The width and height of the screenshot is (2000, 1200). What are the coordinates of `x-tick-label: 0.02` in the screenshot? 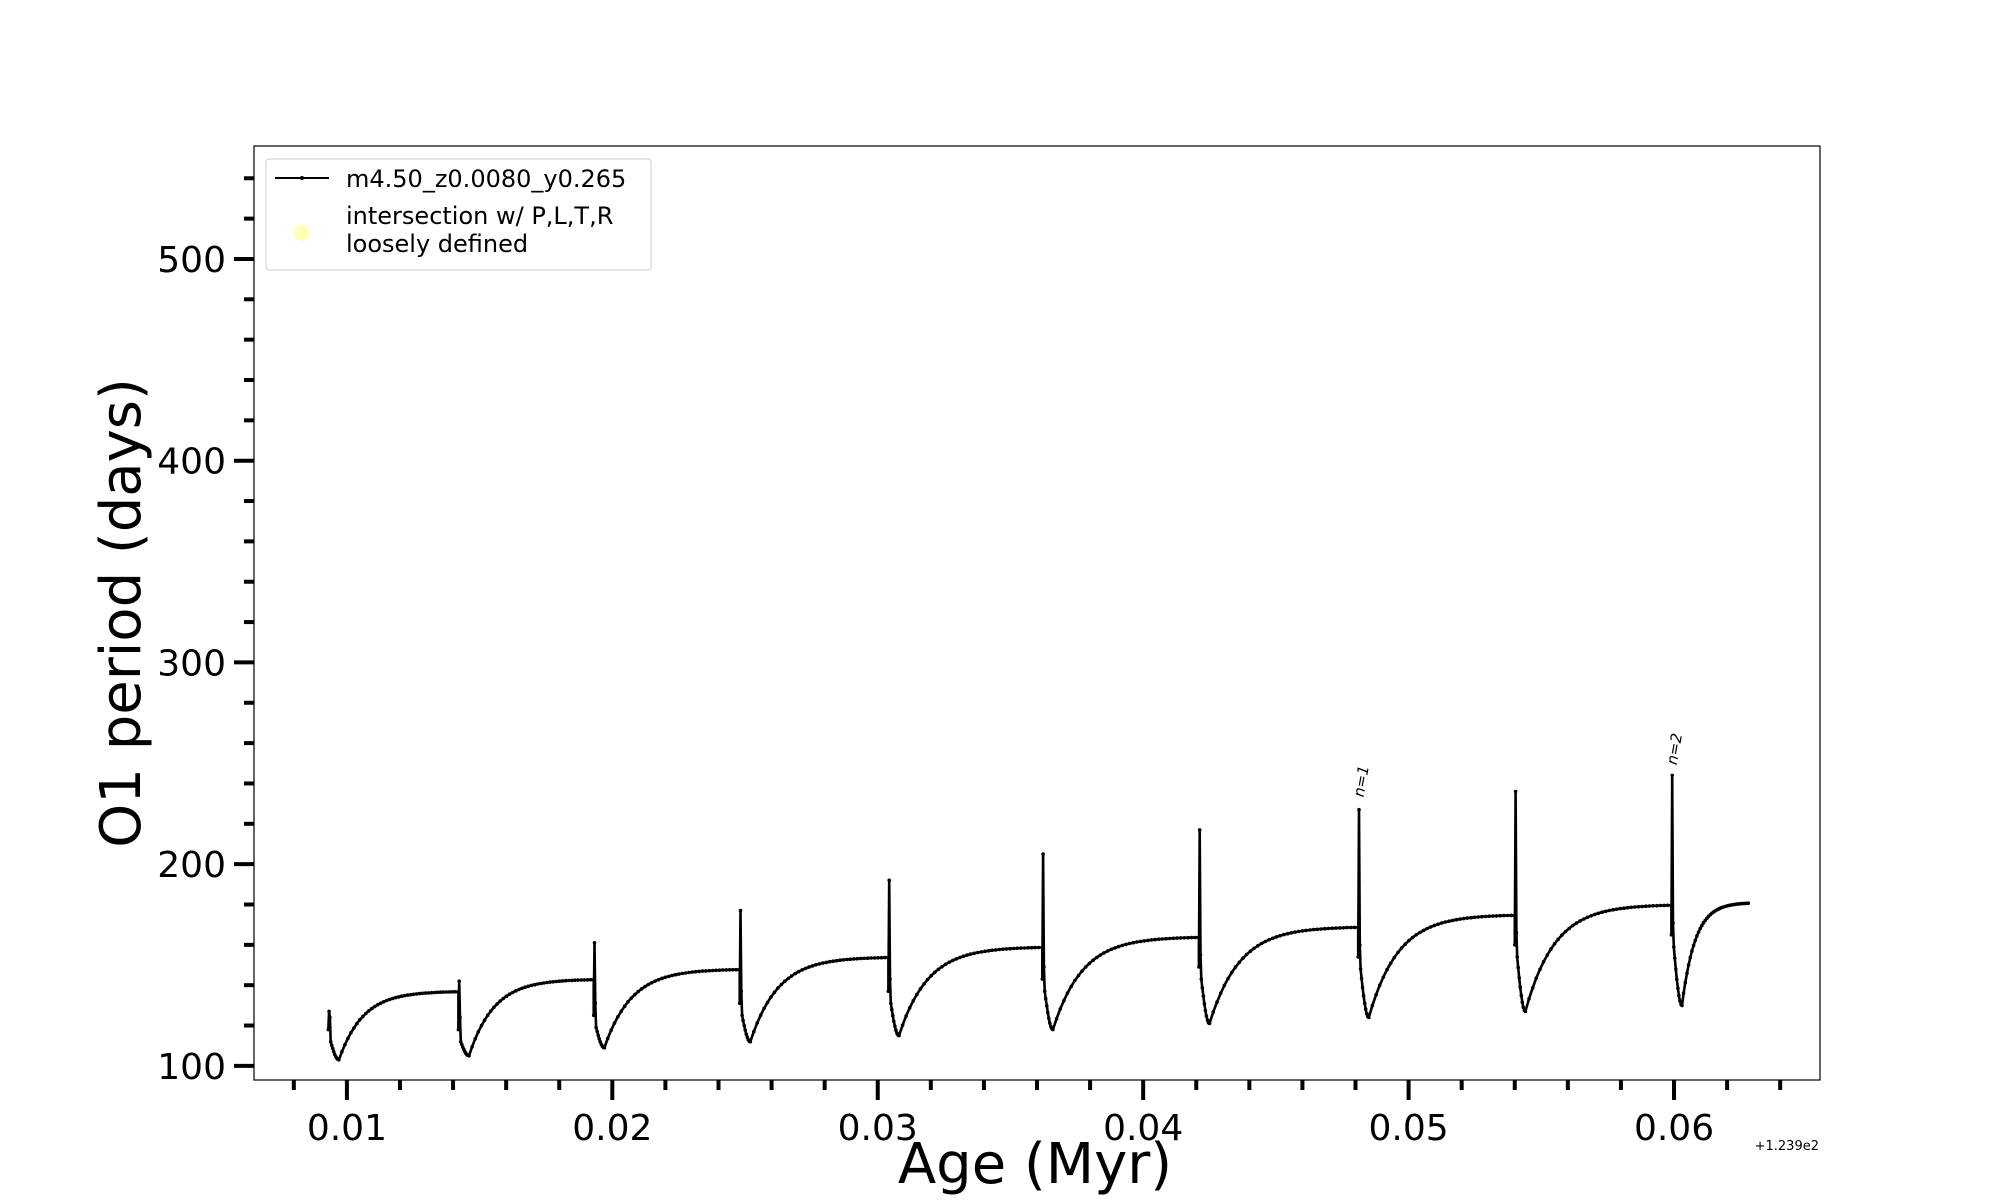 It's located at (612, 1128).